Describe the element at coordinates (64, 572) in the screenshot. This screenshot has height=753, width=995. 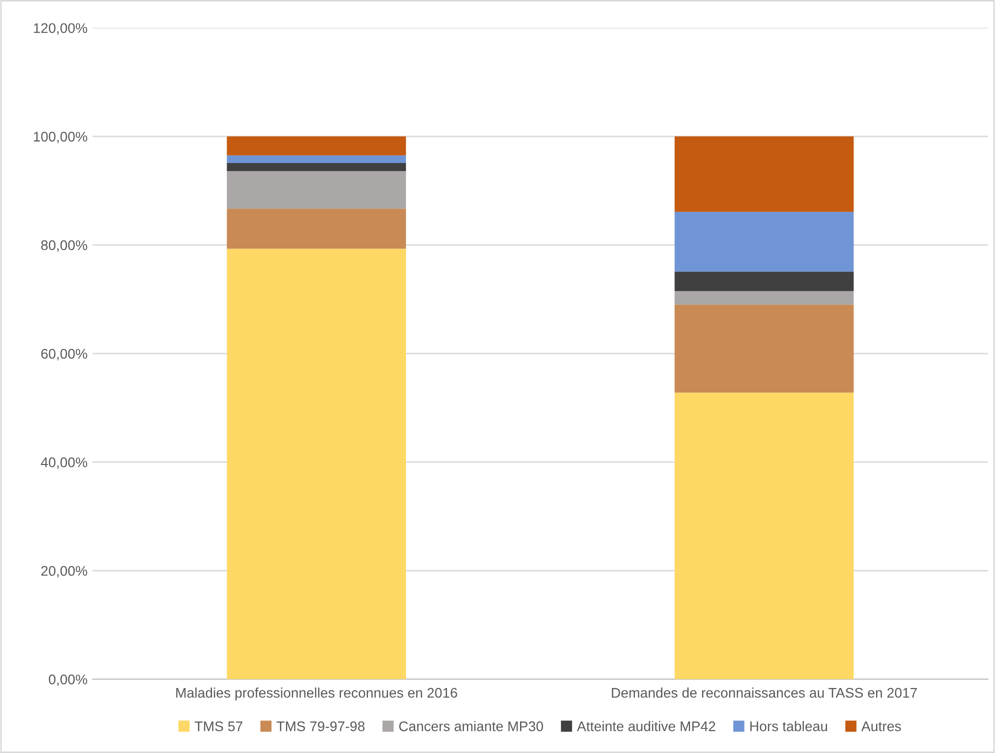
I see `y-tick-label: 20,00%` at that location.